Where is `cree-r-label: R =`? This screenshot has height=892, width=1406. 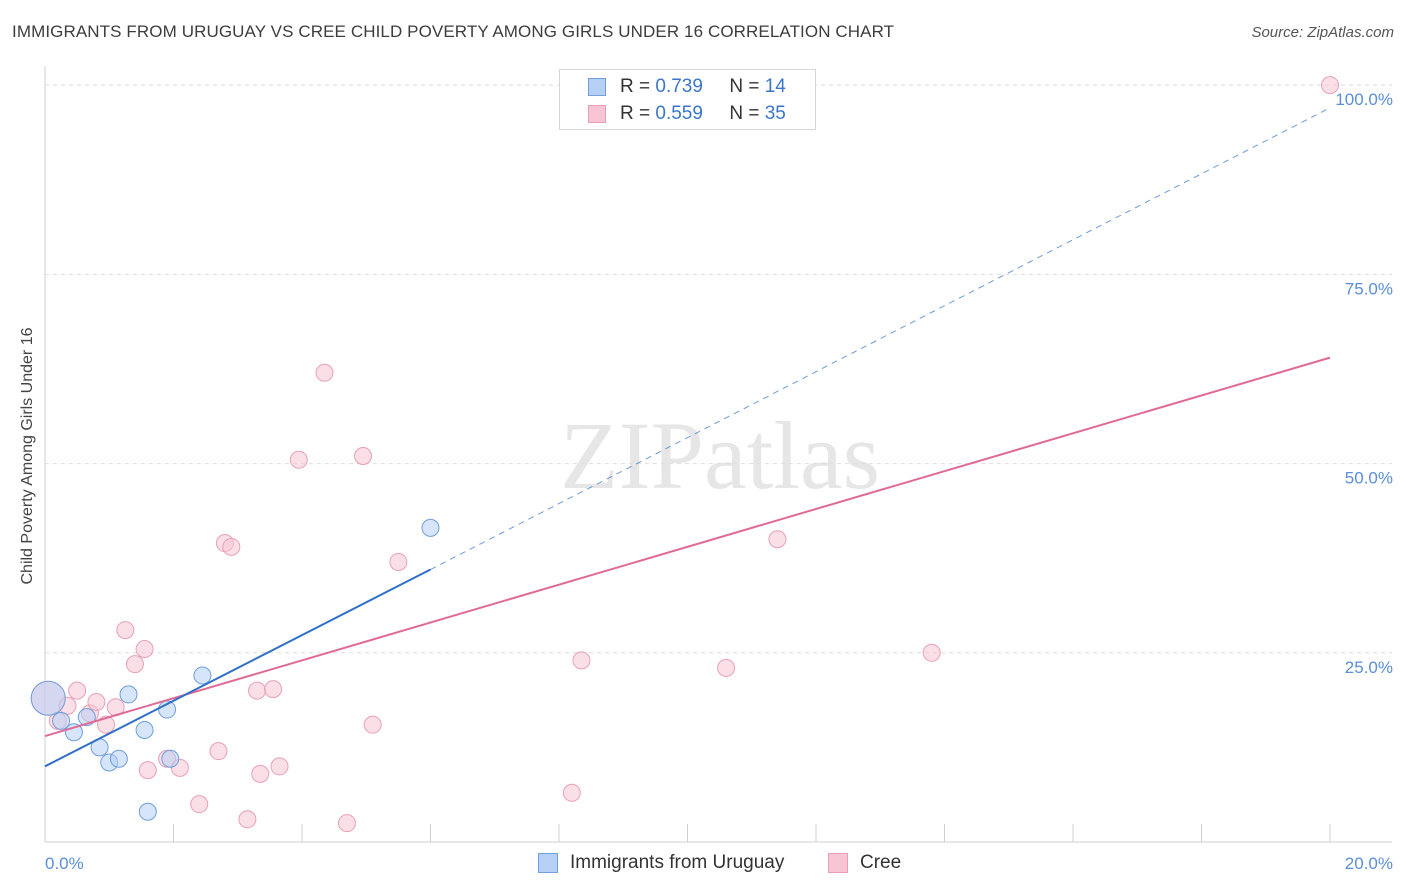
cree-r-label: R = is located at coordinates (635, 113).